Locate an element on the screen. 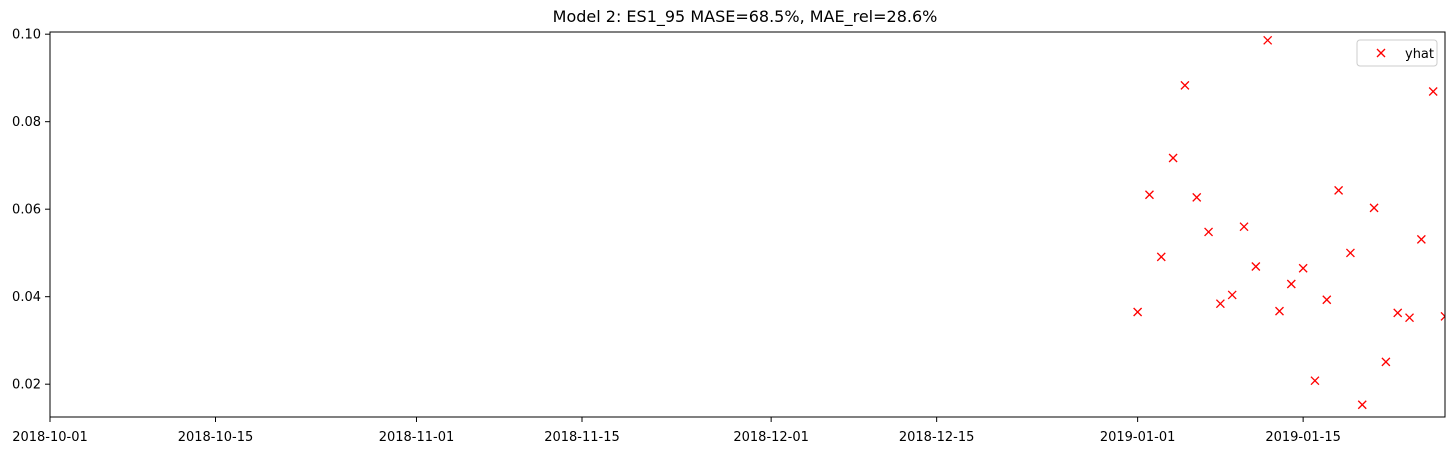  x-tick-label: 2018-12-15 is located at coordinates (937, 437).